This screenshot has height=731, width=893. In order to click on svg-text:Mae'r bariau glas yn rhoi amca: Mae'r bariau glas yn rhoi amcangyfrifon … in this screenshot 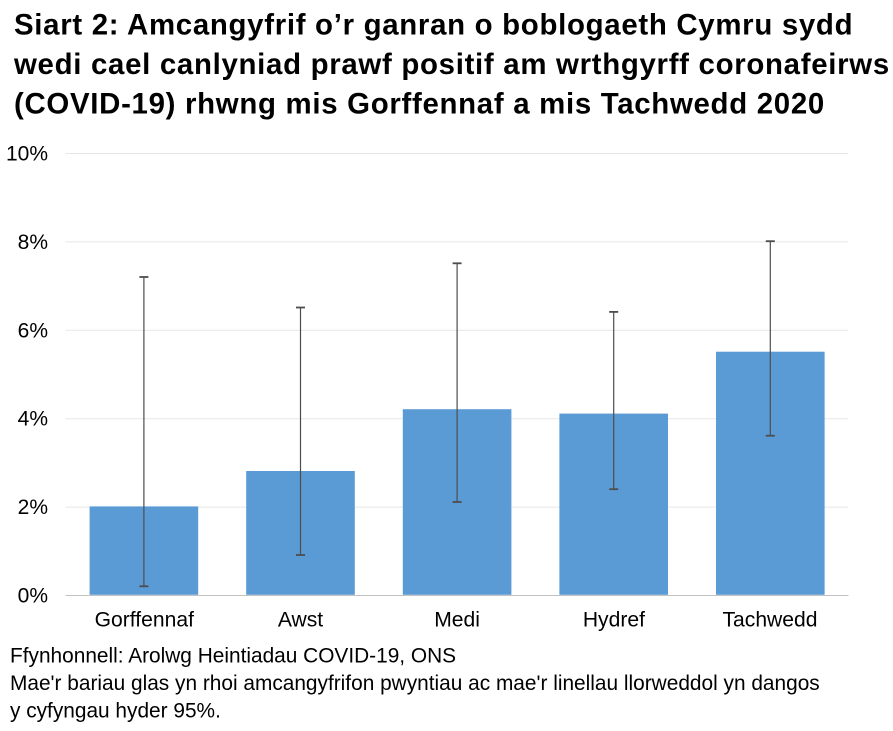, I will do `click(415, 683)`.